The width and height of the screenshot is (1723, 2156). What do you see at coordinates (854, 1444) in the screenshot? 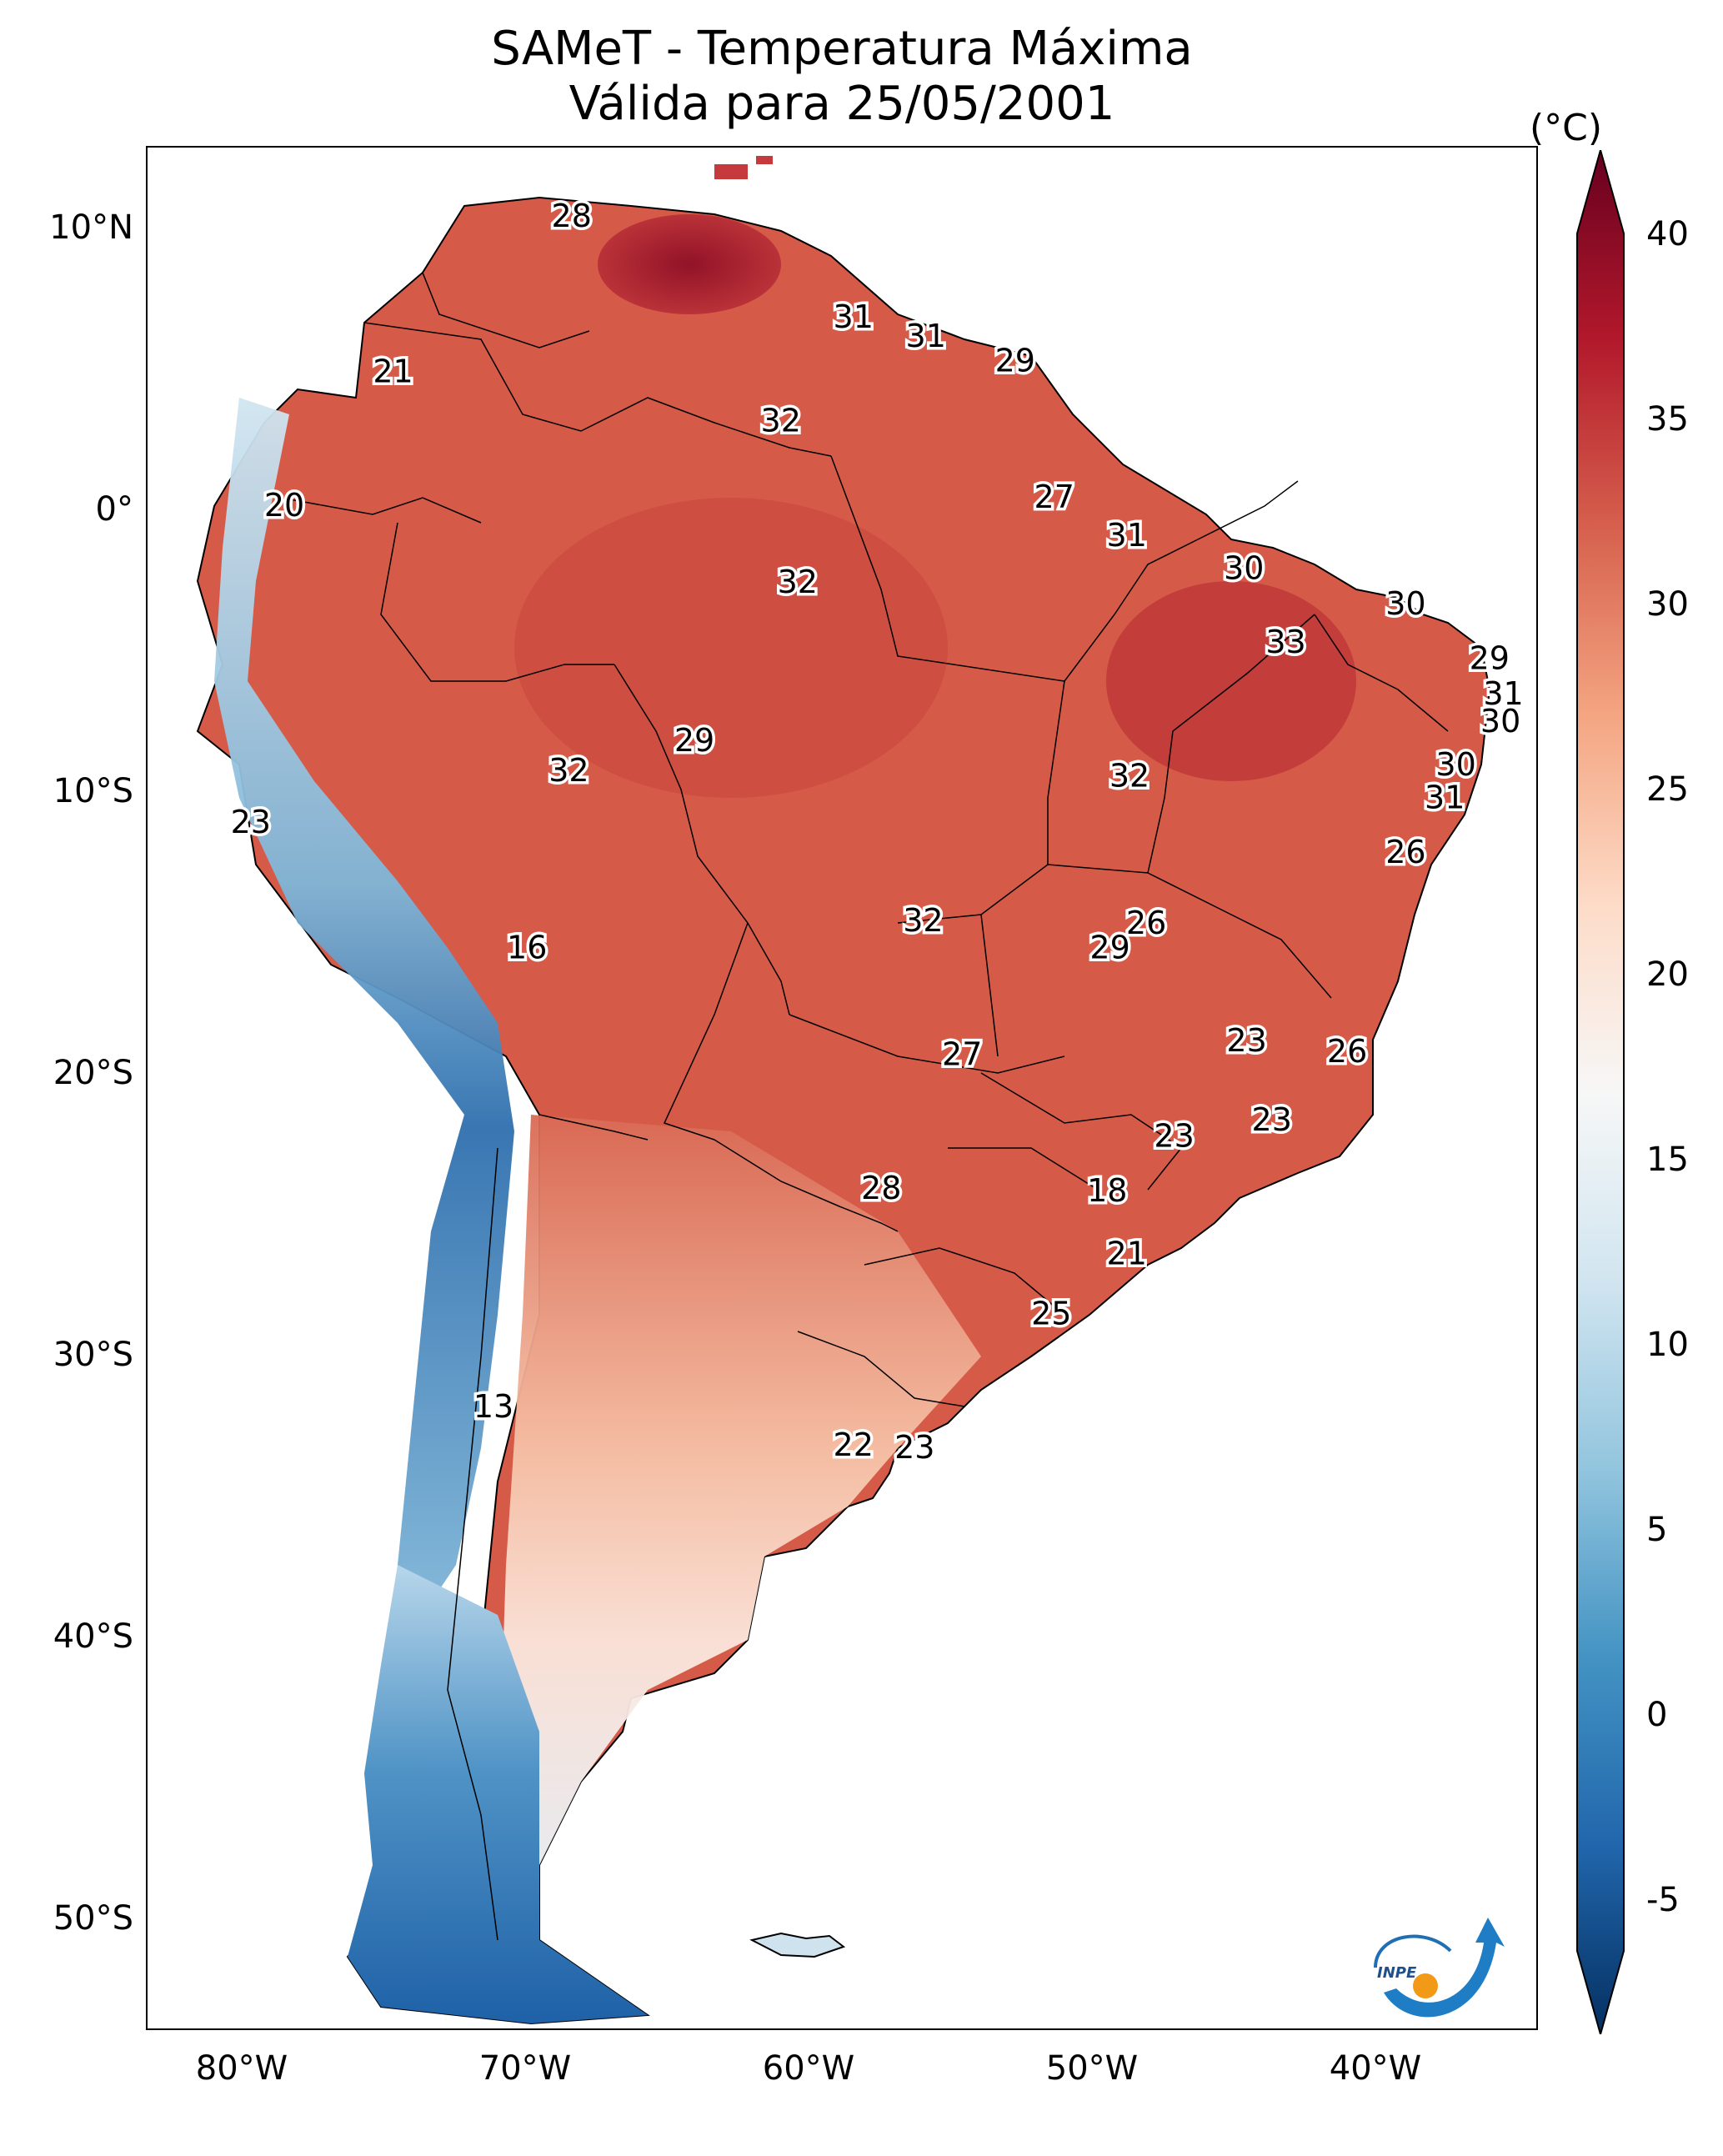
I see `temperature-label: 22` at bounding box center [854, 1444].